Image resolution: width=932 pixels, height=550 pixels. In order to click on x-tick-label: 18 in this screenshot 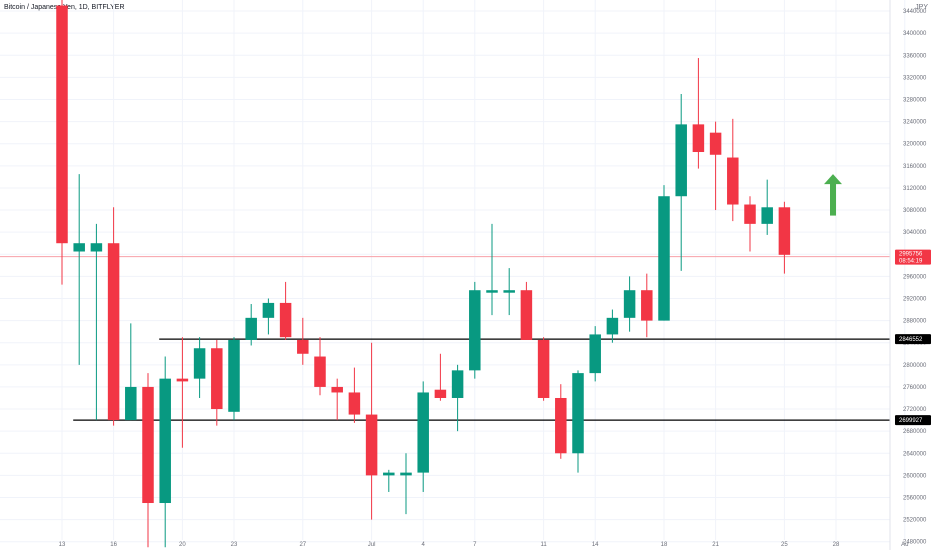, I will do `click(664, 545)`.